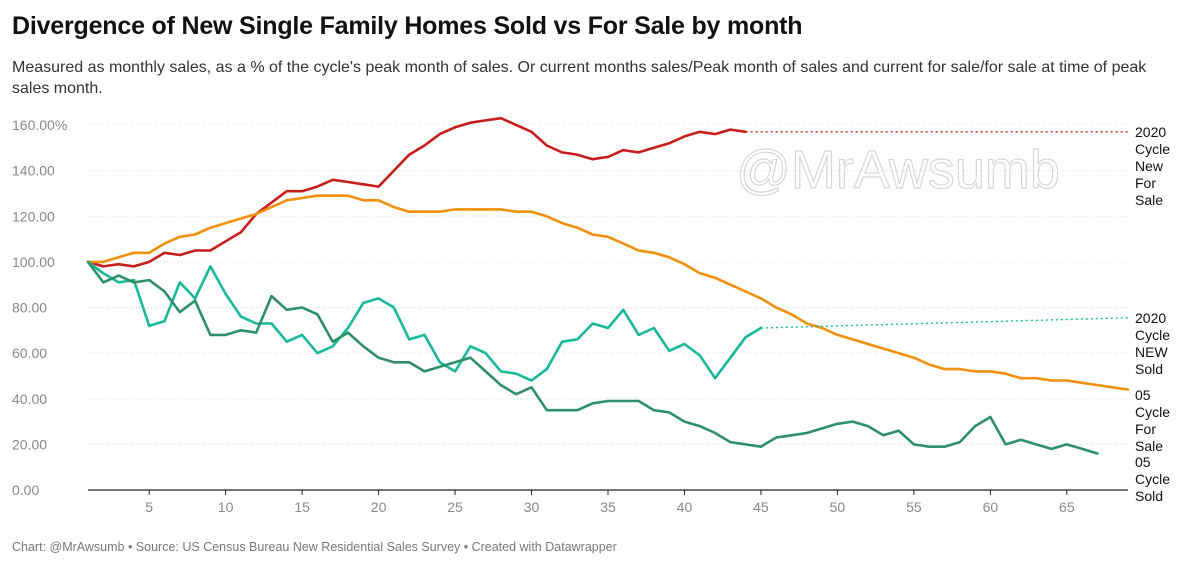  Describe the element at coordinates (532, 507) in the screenshot. I see `x-tick-label: 30` at that location.